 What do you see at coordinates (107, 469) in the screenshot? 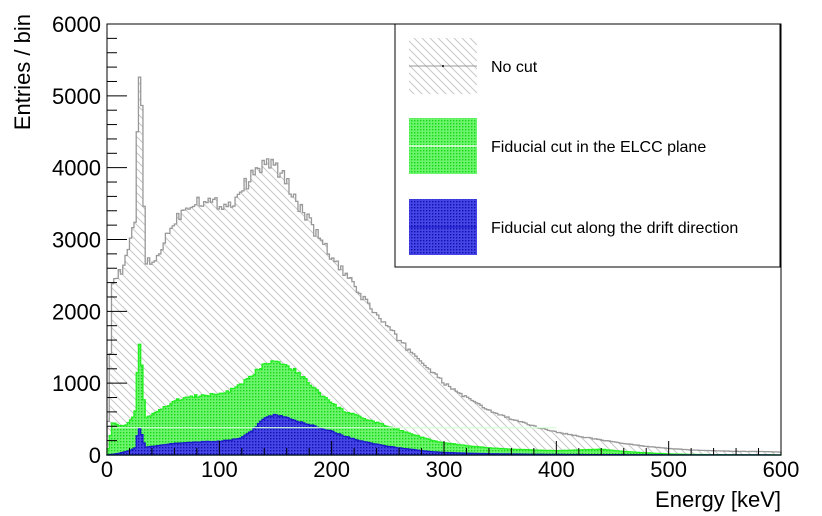
I see `x-tick-label: 0` at bounding box center [107, 469].